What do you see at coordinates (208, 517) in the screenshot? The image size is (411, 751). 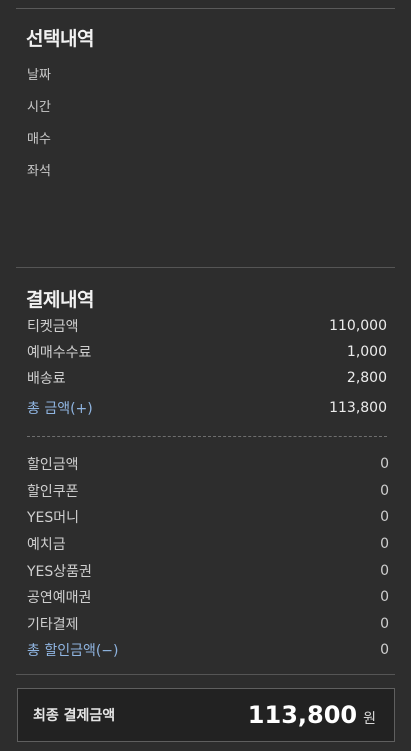 I see `discount-row: YES머니 0` at bounding box center [208, 517].